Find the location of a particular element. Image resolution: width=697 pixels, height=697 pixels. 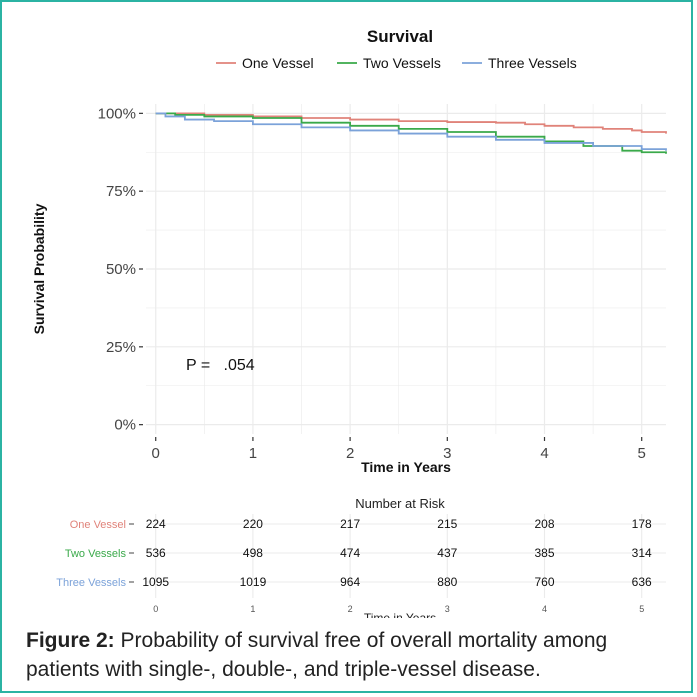

series-layer is located at coordinates (411, 133).